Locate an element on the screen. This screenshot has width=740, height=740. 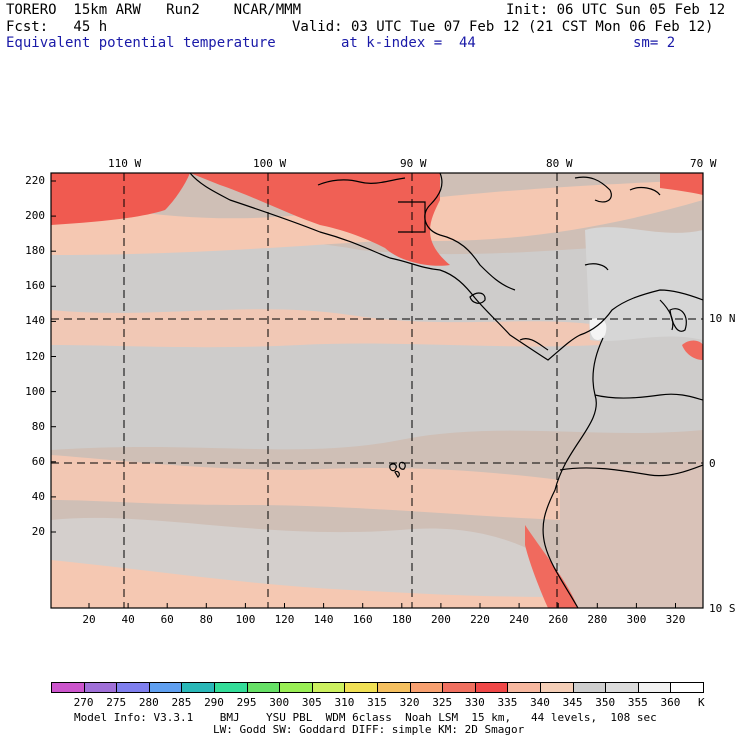
field-south-america is located at coordinates (631, 534).